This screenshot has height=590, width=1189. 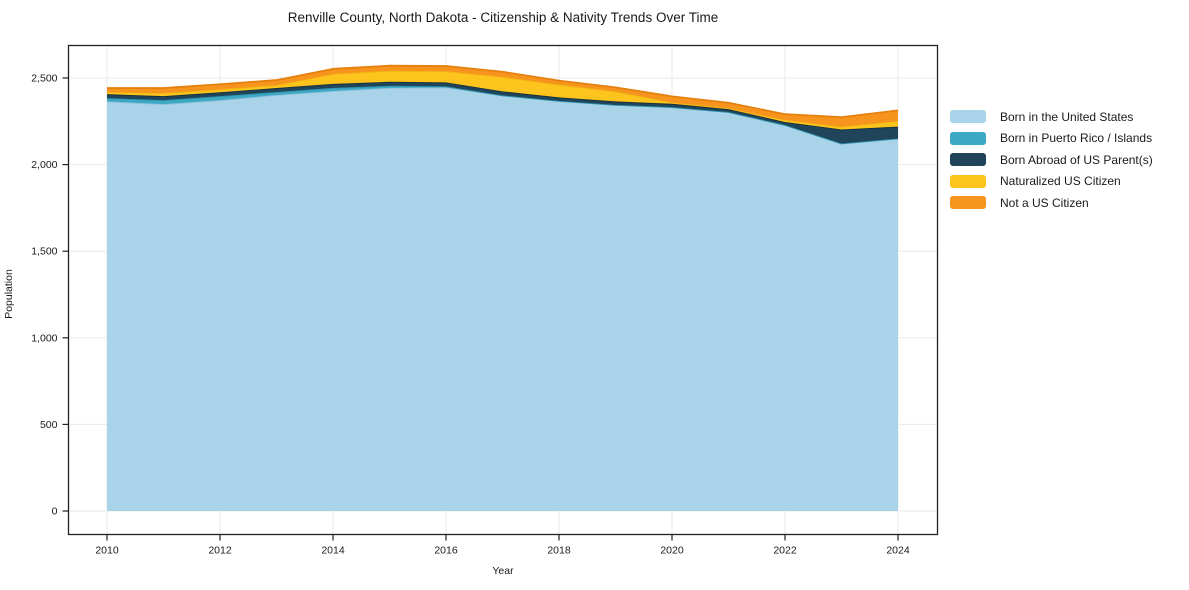 I want to click on x-tick-label: 2012, so click(x=220, y=551).